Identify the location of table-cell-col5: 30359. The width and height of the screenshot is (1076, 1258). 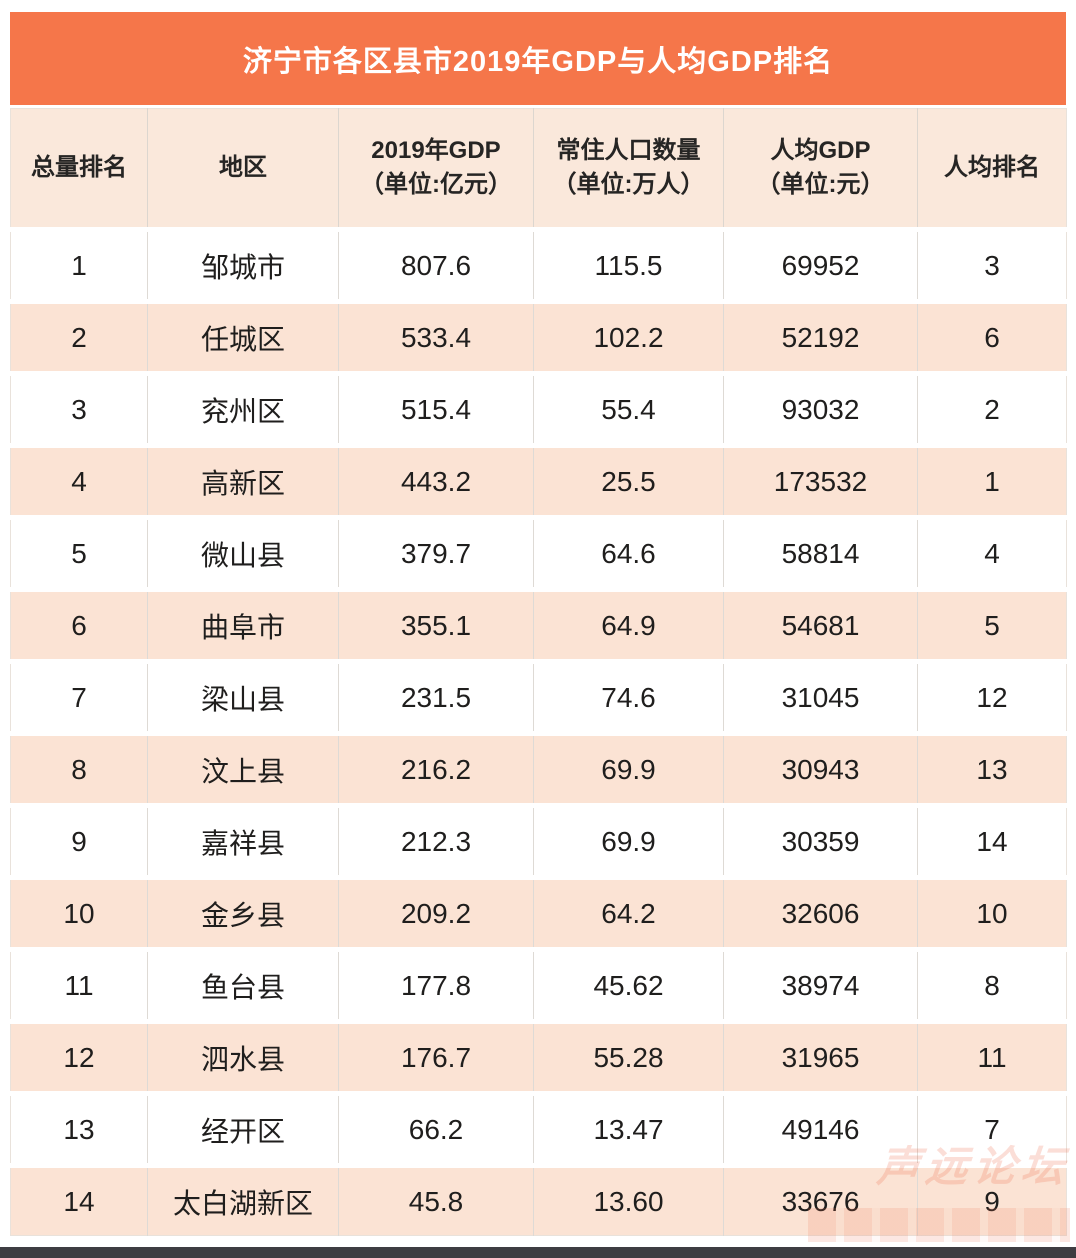
(820, 840).